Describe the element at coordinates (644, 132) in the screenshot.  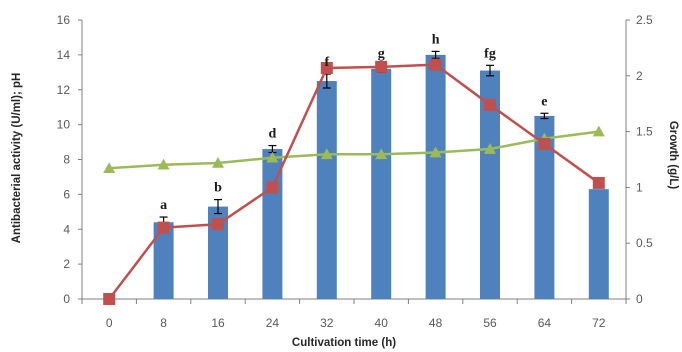
I see `y2-tick-label: 1.5` at that location.